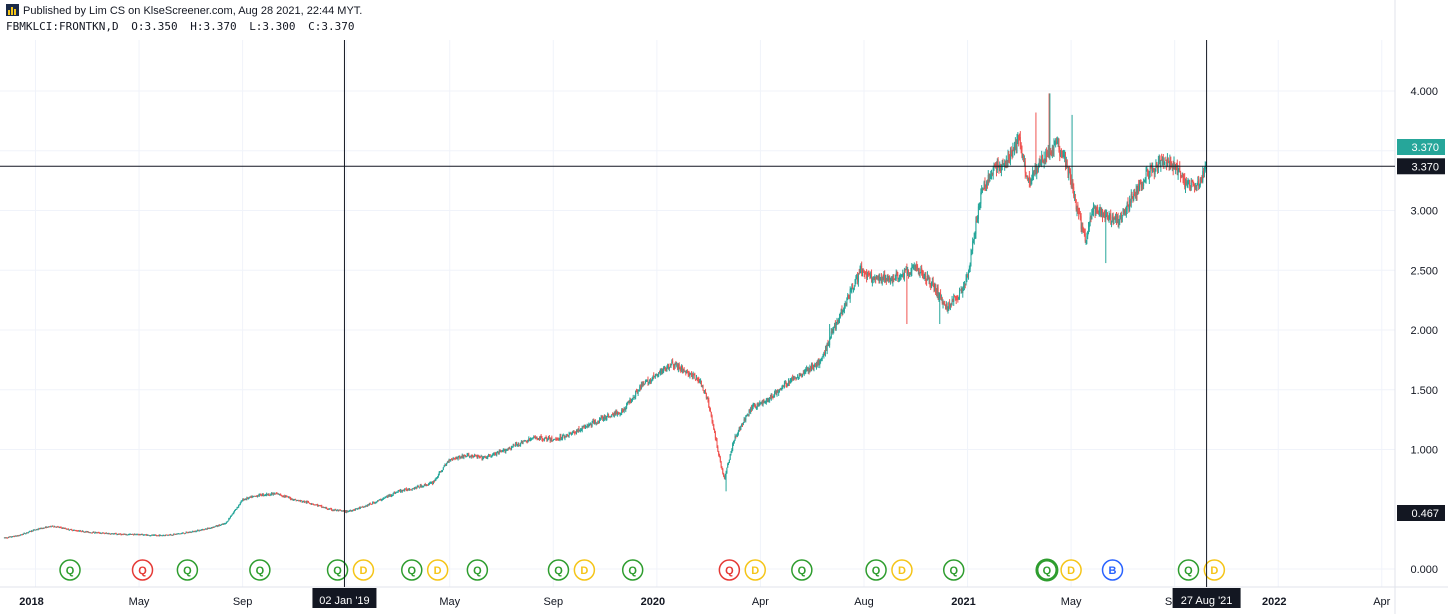 The height and width of the screenshot is (614, 1448). I want to click on low-price-label-bg, so click(1421, 513).